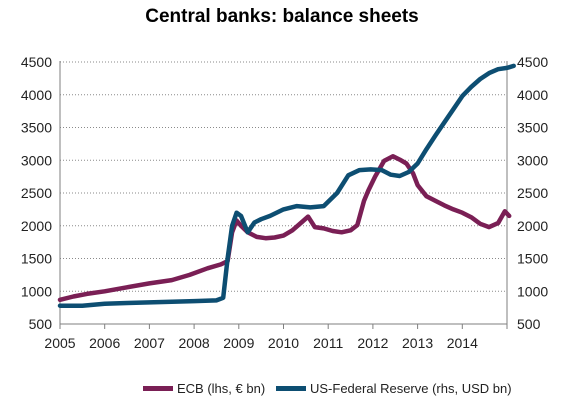  What do you see at coordinates (529, 324) in the screenshot?
I see `y-right-tick-label: 500` at bounding box center [529, 324].